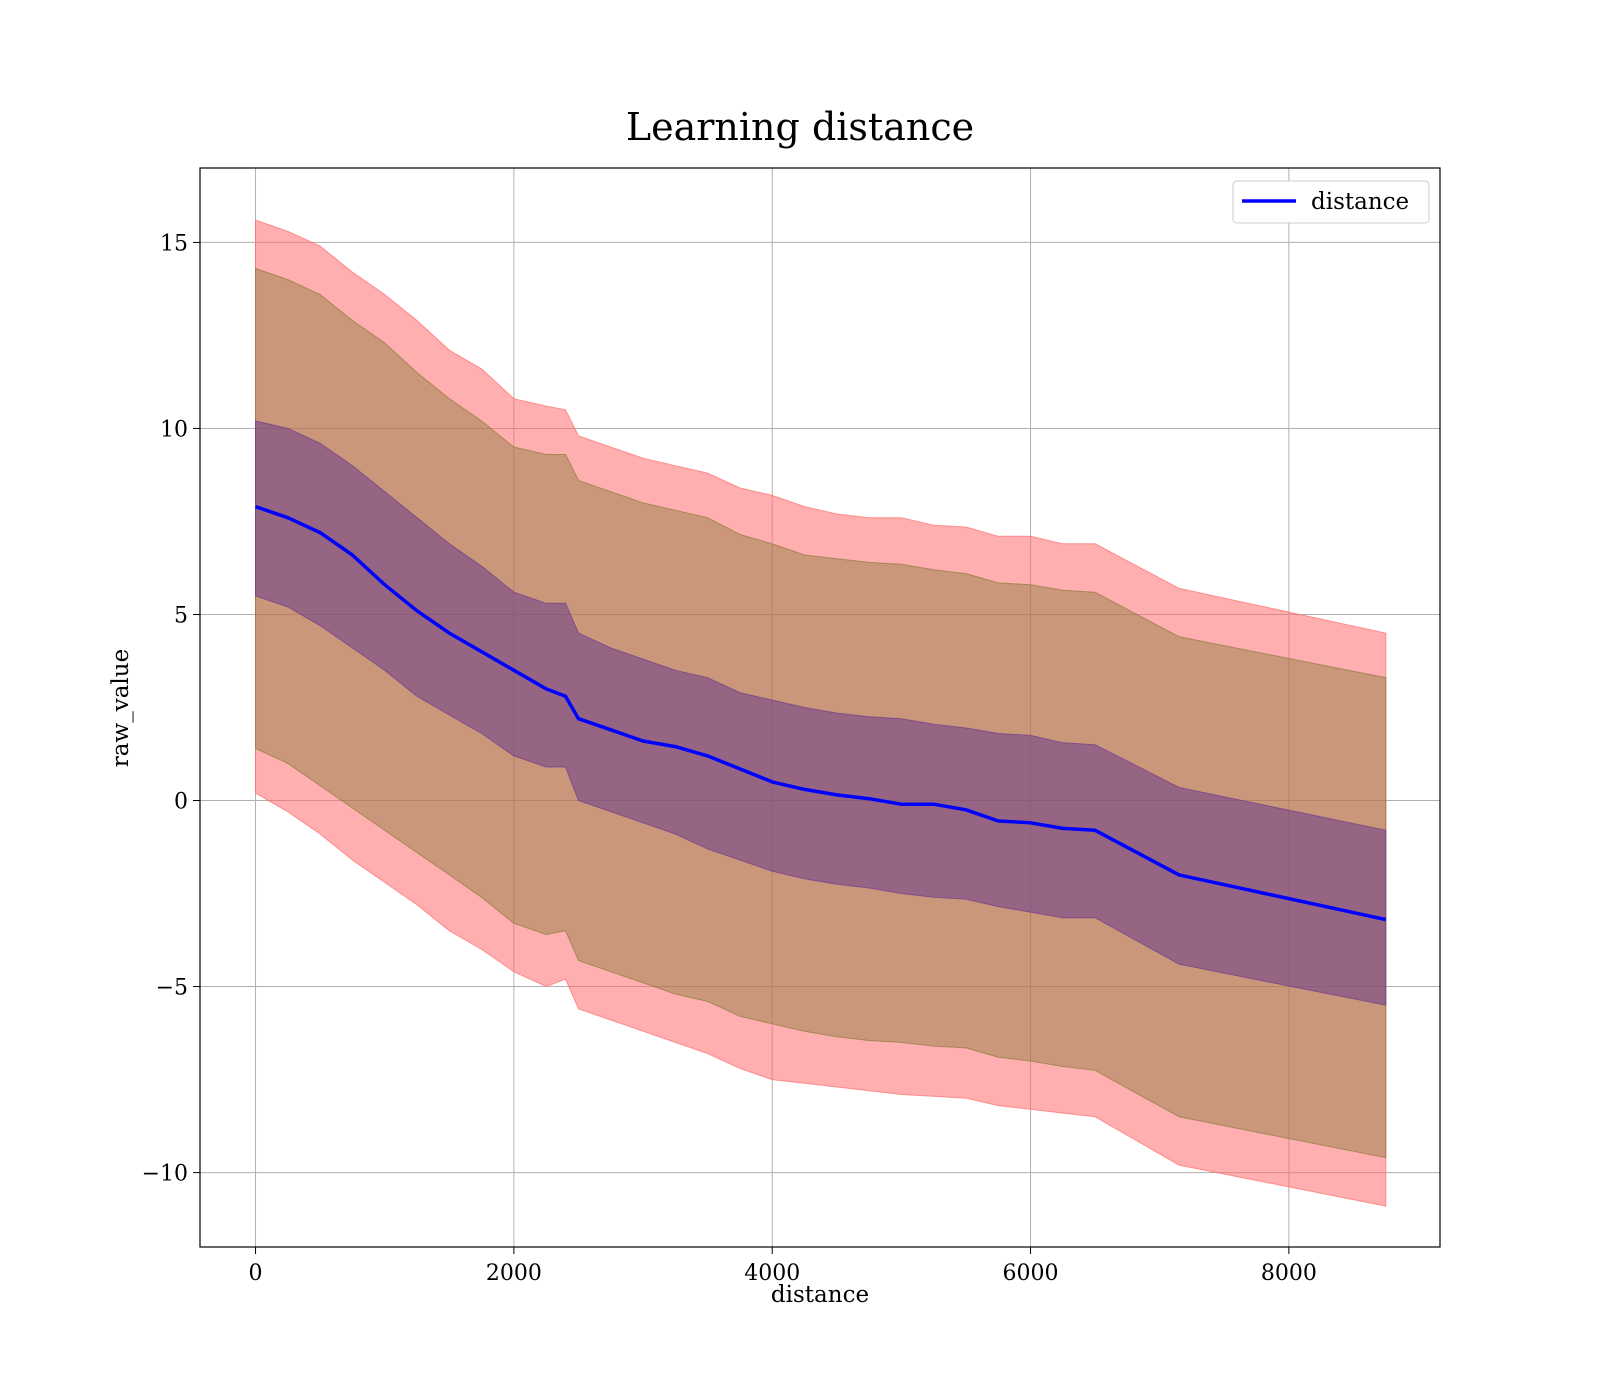  What do you see at coordinates (172, 988) in the screenshot?
I see `y-tick-label: −5` at bounding box center [172, 988].